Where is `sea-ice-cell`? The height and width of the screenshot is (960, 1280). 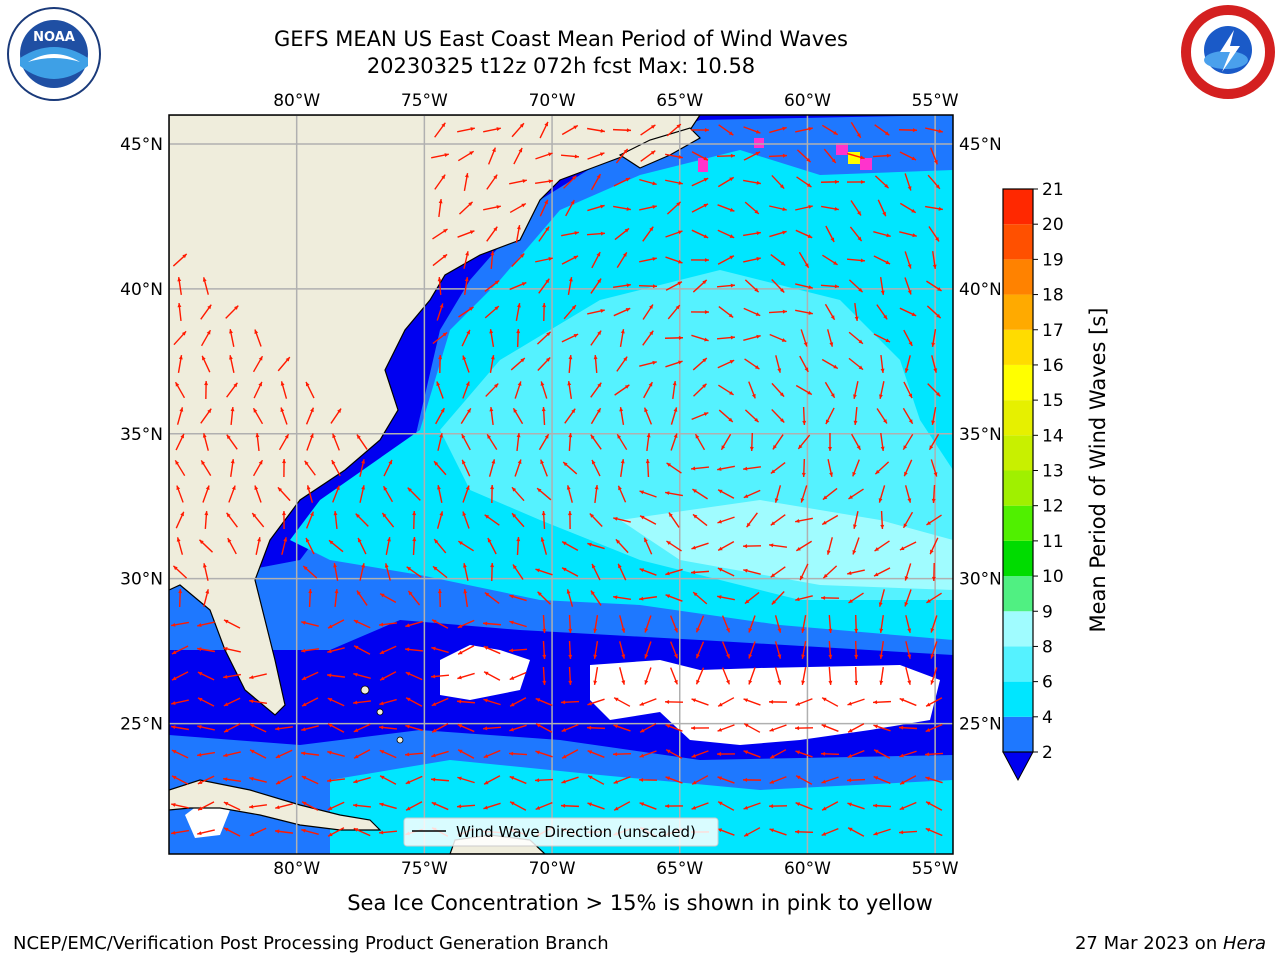
sea-ice-cell is located at coordinates (759, 143).